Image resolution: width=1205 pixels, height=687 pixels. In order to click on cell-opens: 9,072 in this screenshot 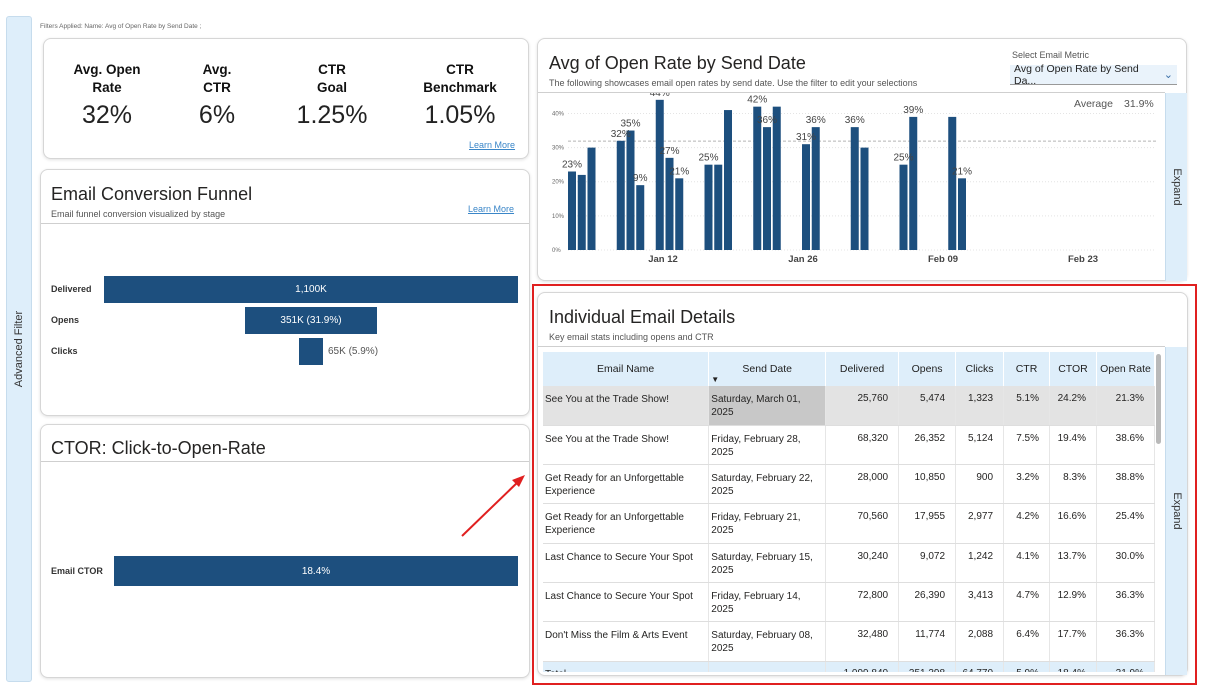, I will do `click(927, 563)`.